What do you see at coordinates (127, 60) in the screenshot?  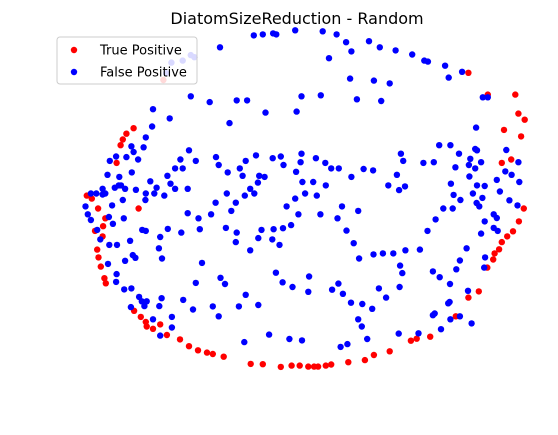 I see `legend: True Positive False Positive` at bounding box center [127, 60].